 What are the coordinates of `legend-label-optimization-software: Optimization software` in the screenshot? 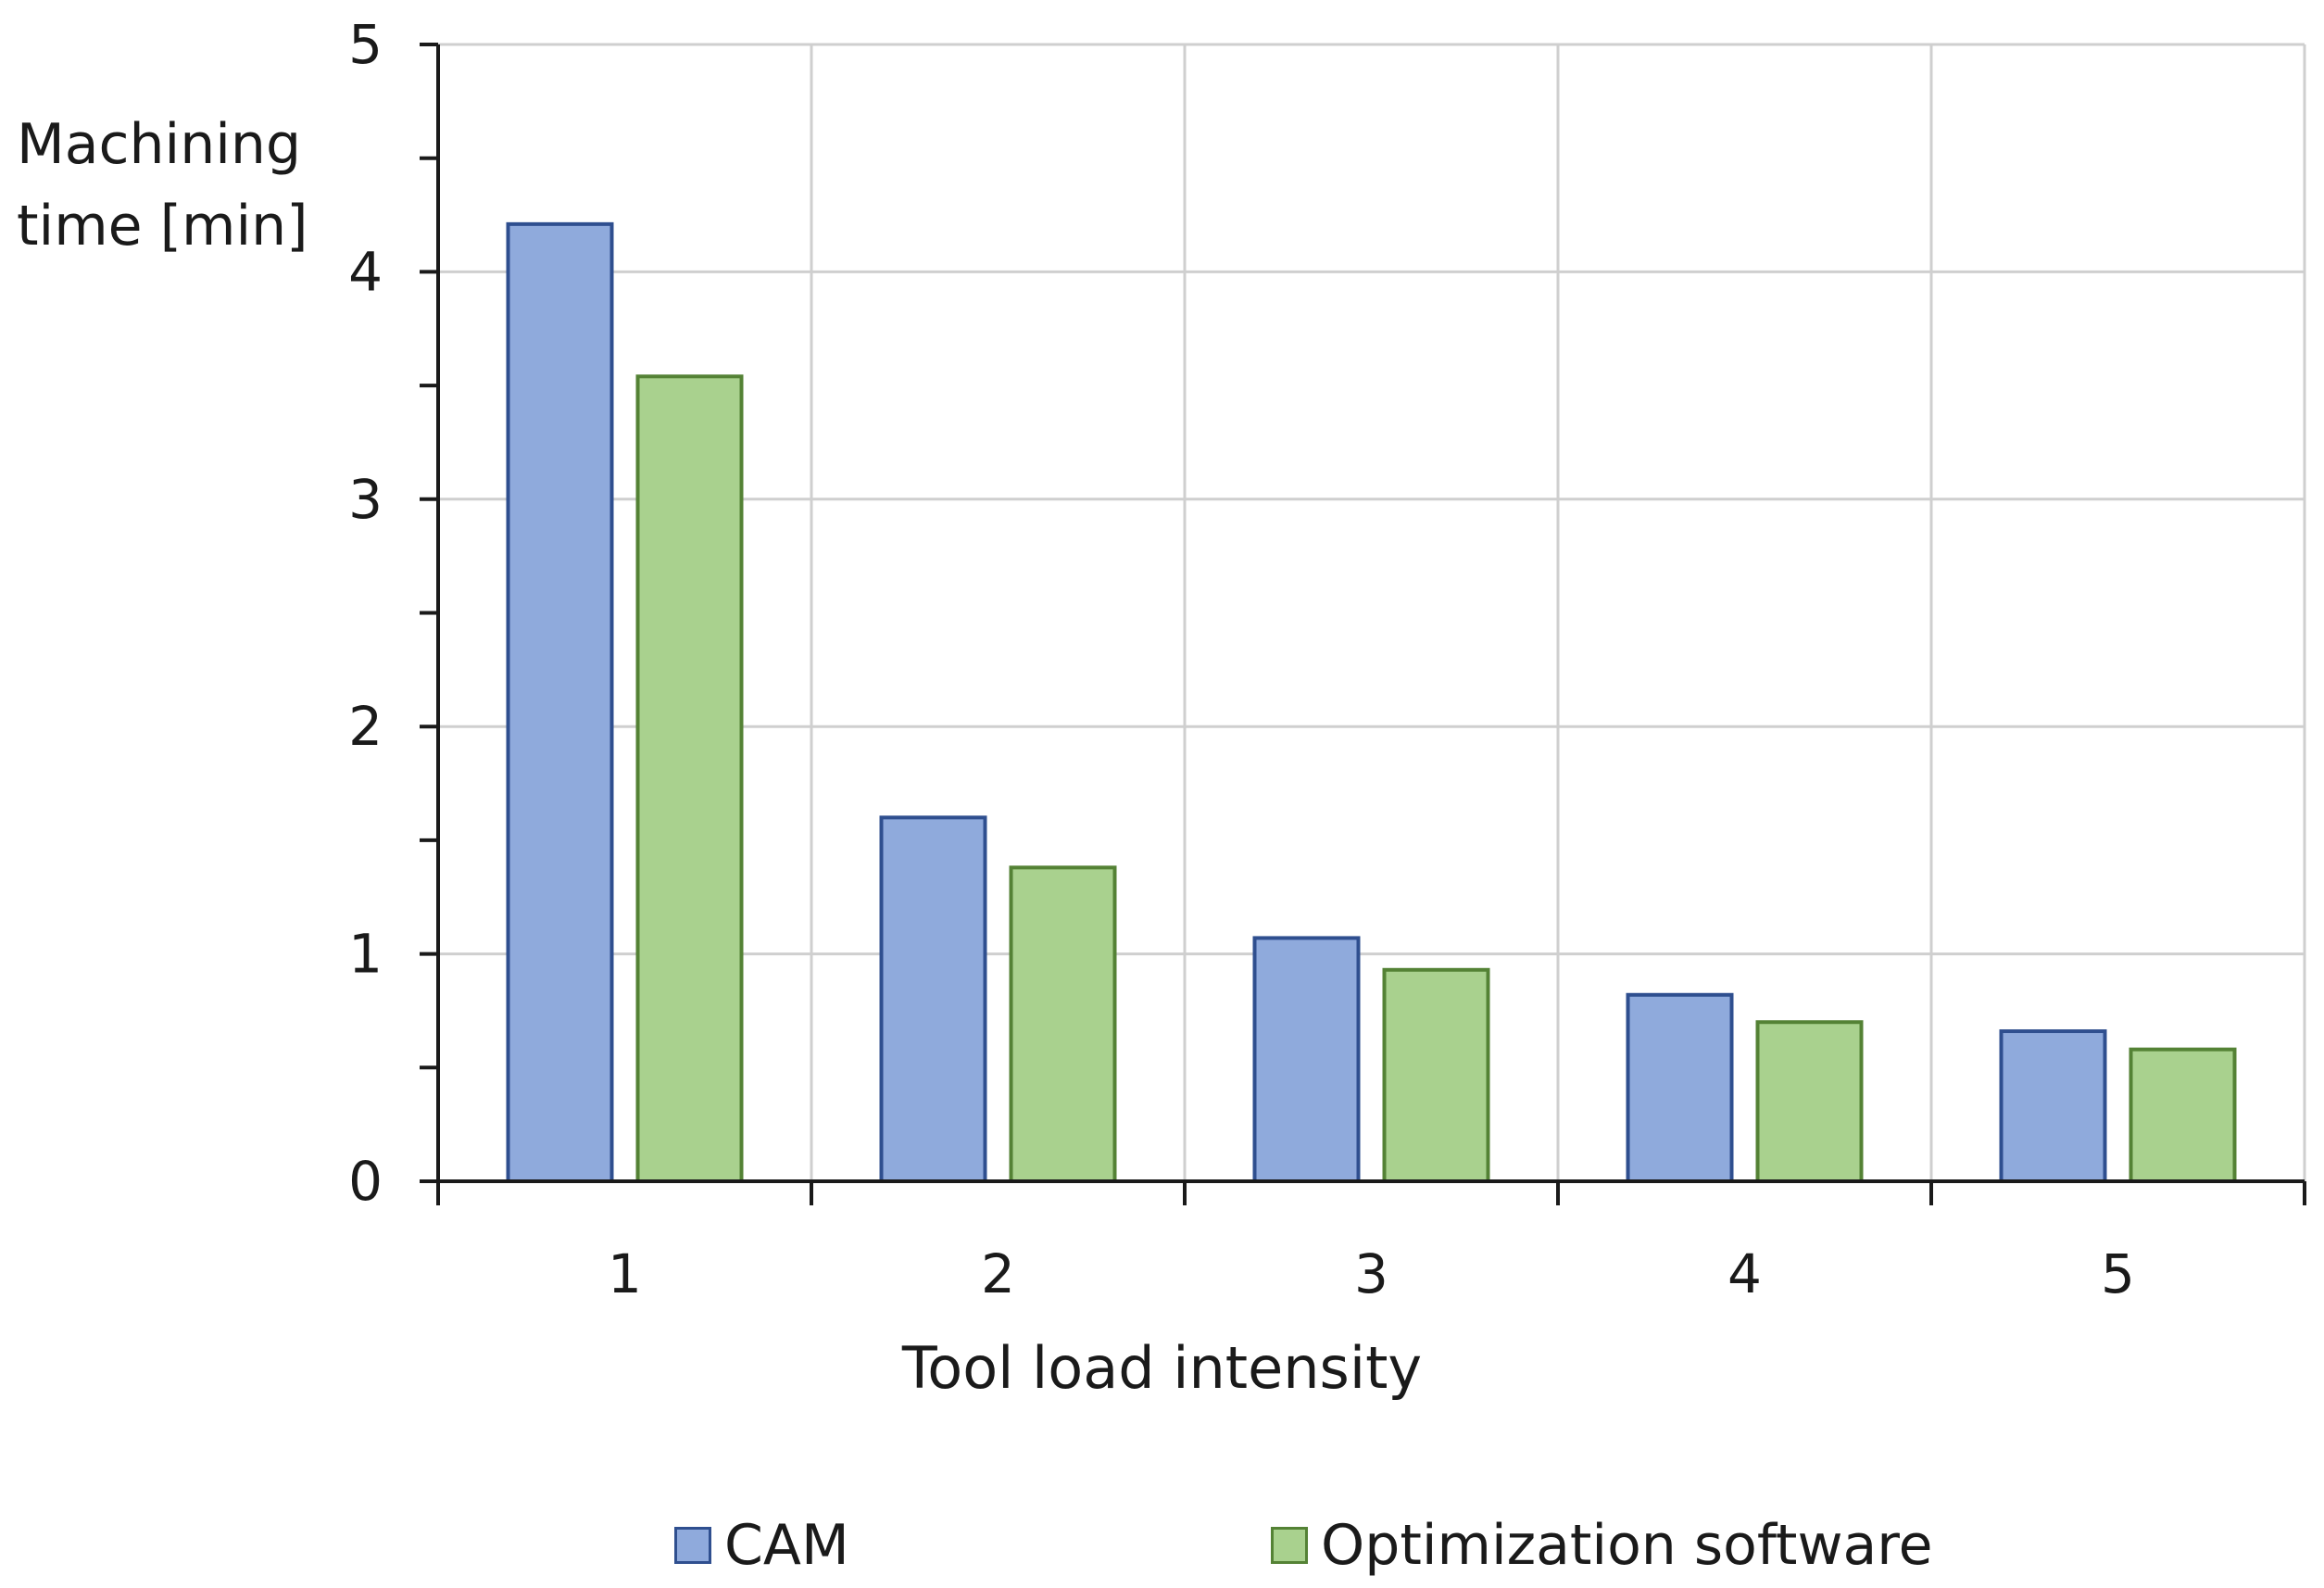 It's located at (1627, 1545).